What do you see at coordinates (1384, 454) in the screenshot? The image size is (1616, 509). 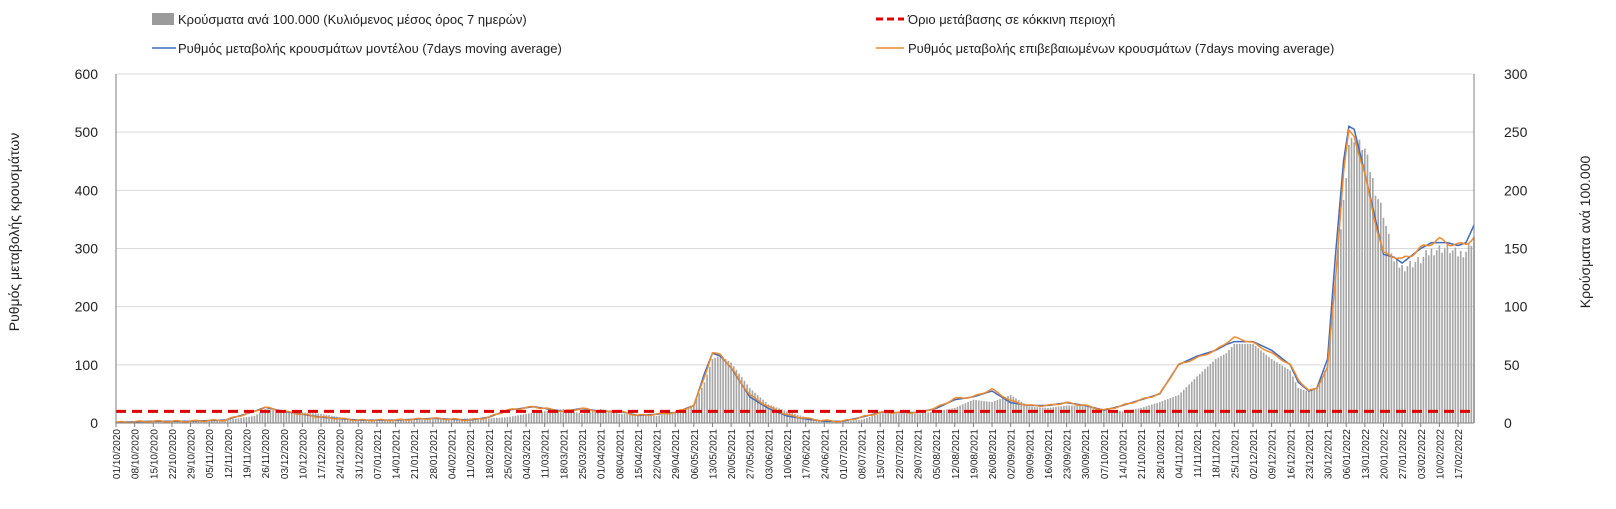 I see `x-tick-label: 20/01/2022` at bounding box center [1384, 454].